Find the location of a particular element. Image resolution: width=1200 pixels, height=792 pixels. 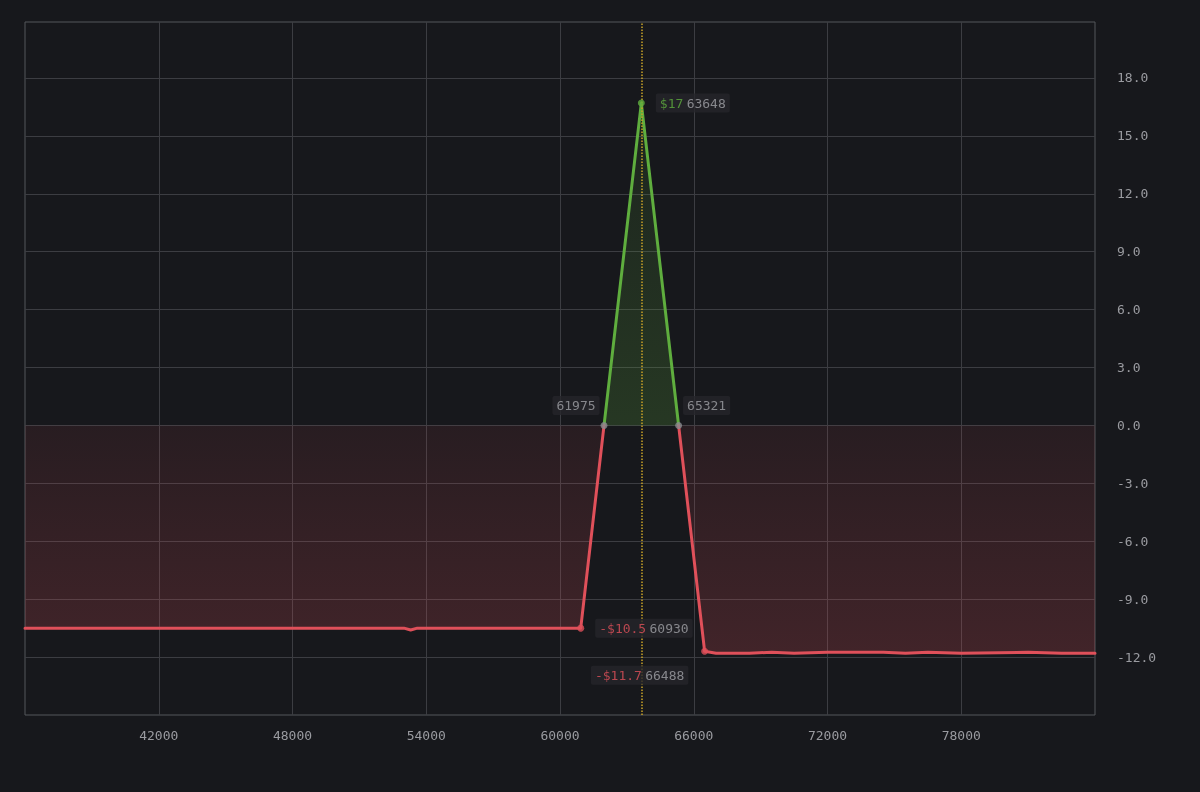

annotation: -$11.7 66488 is located at coordinates (639, 675).